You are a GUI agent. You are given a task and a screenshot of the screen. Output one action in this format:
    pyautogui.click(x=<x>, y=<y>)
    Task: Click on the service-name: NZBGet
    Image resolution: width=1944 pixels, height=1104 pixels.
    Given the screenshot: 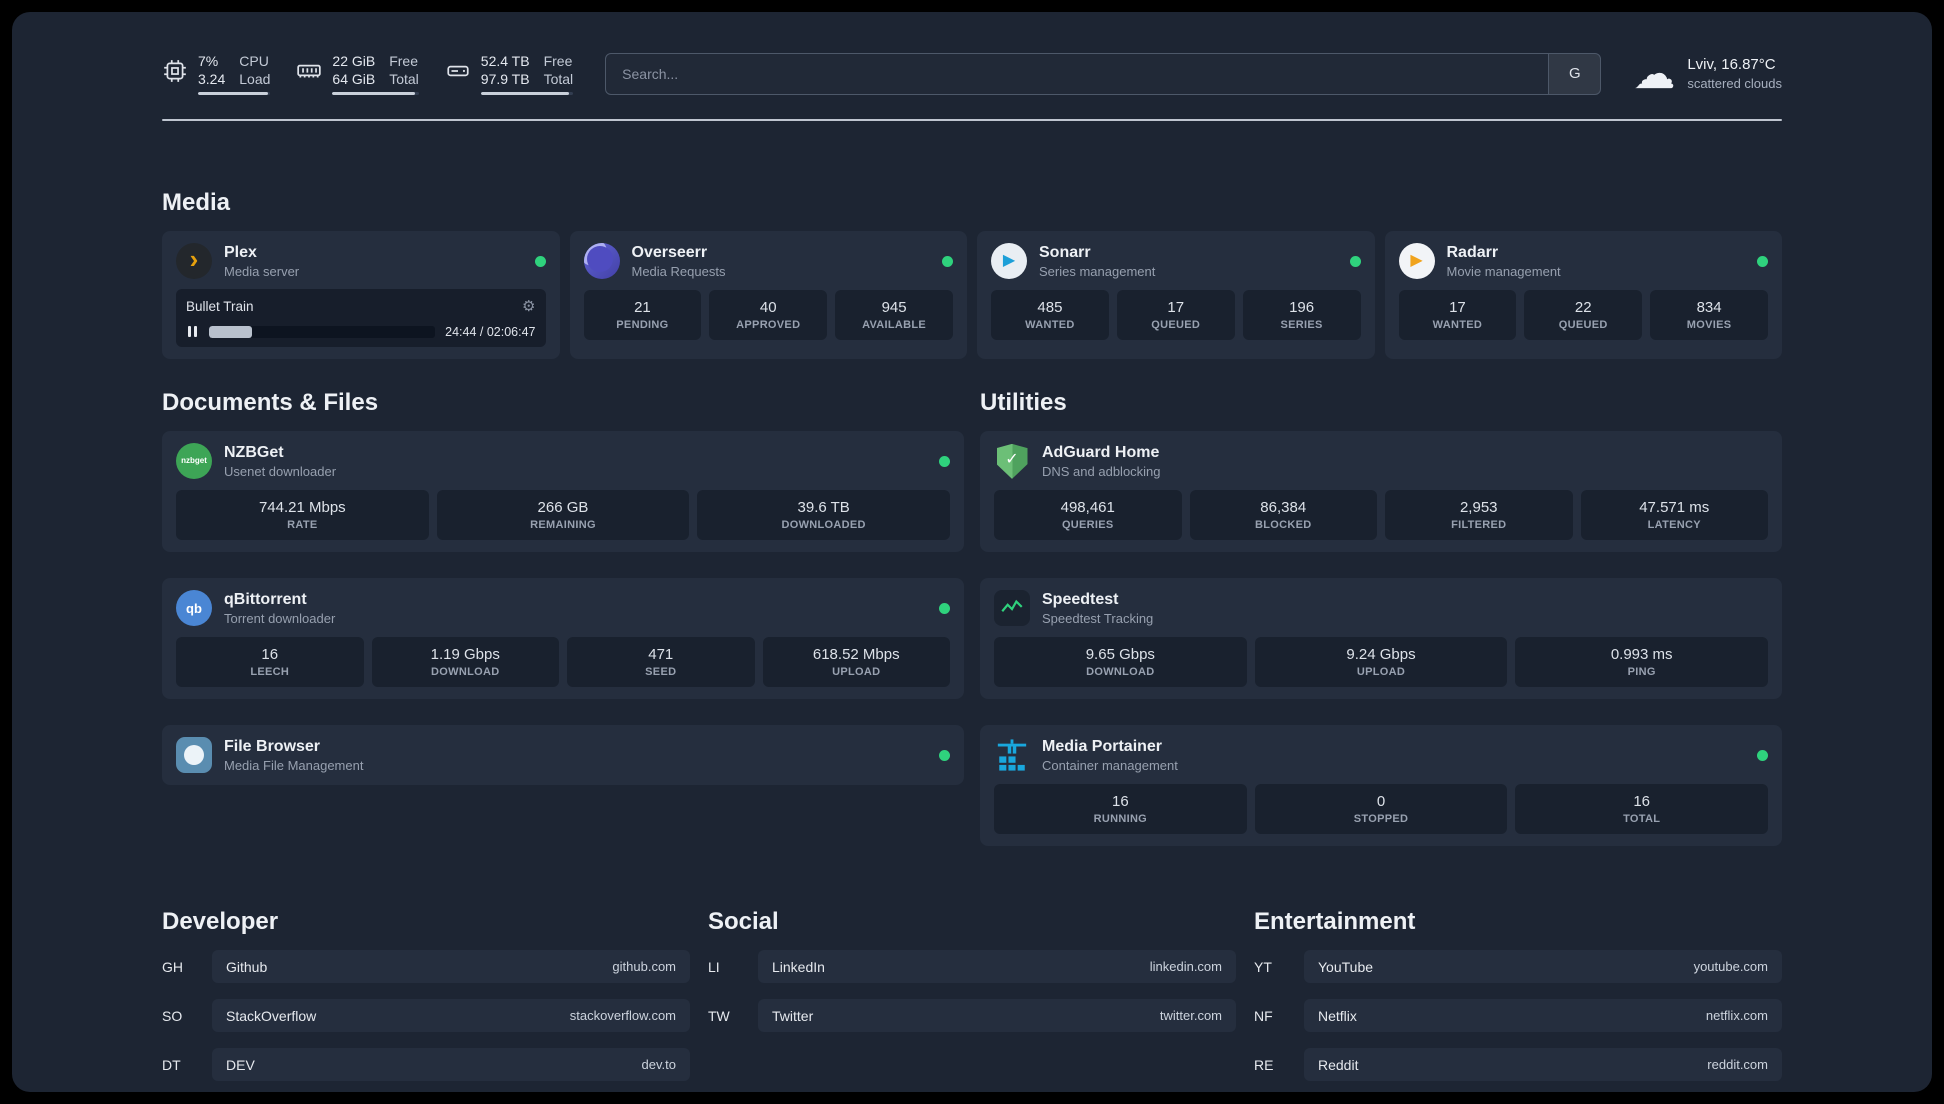 What is the action you would take?
    pyautogui.click(x=254, y=452)
    